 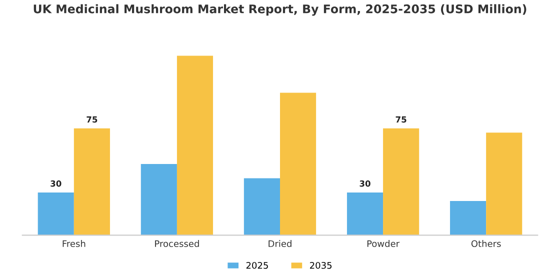 I want to click on x-tick-label: Others, so click(x=486, y=244).